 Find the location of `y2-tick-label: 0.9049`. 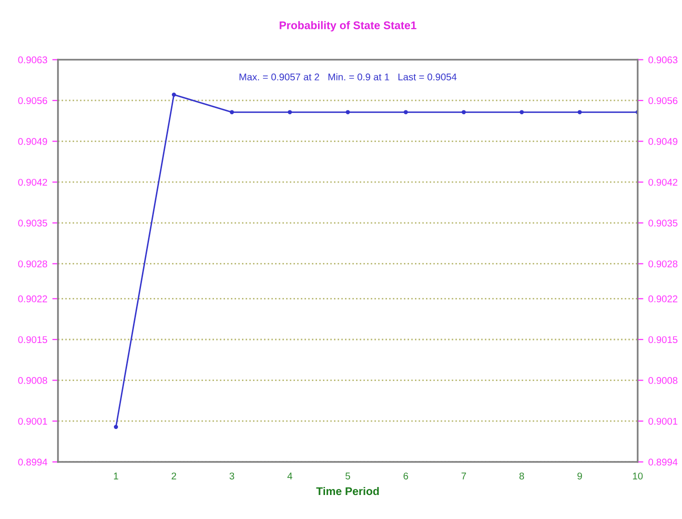

y2-tick-label: 0.9049 is located at coordinates (663, 141).